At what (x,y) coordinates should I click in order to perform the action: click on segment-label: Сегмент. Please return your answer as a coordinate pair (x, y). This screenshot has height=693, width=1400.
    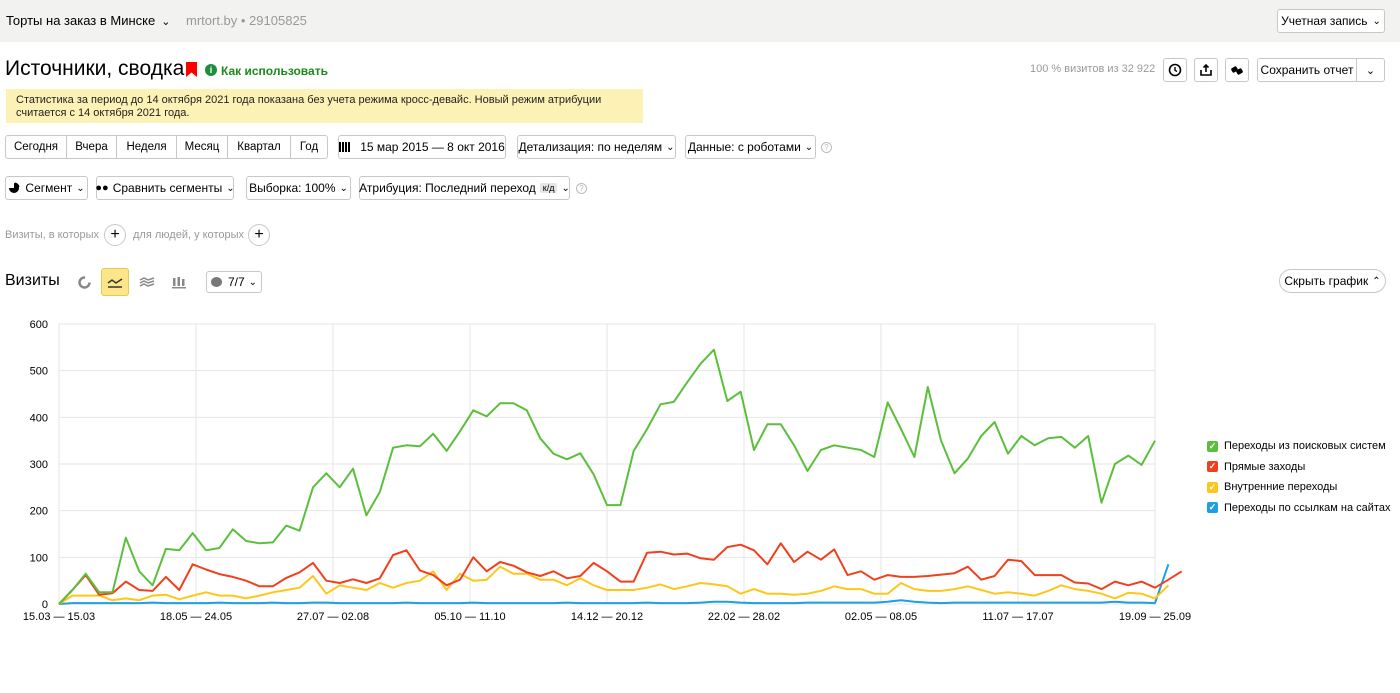
    Looking at the image, I should click on (49, 188).